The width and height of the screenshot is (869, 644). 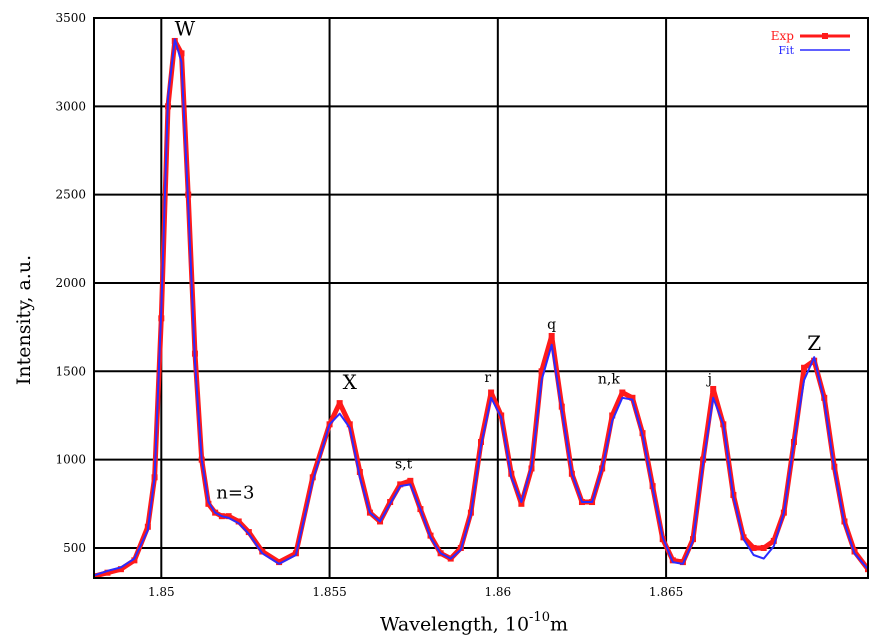 What do you see at coordinates (185, 29) in the screenshot?
I see `peak-label: W` at bounding box center [185, 29].